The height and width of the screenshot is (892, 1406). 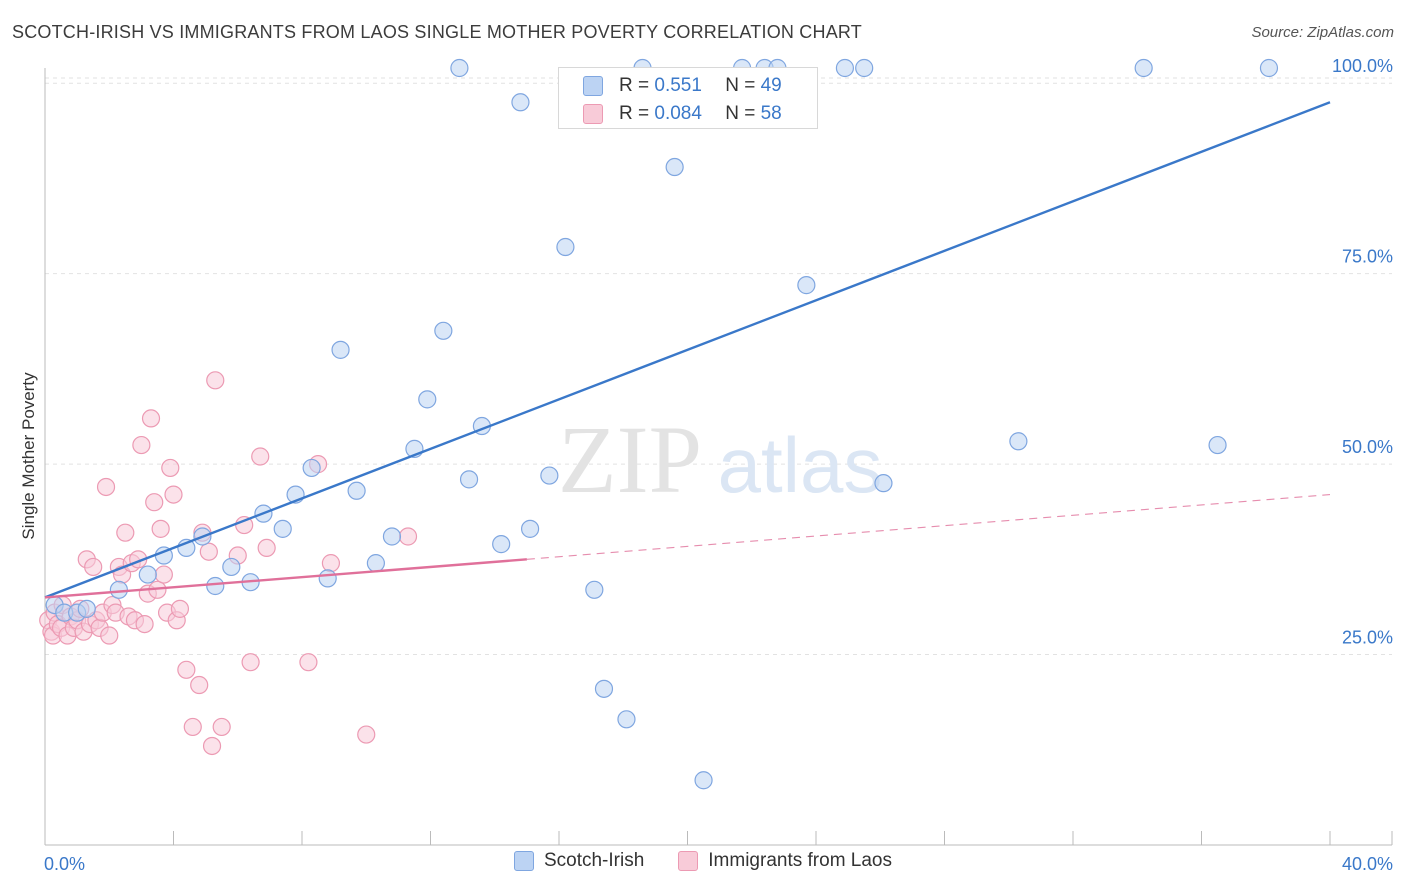 I want to click on legend-label-immigrants-from-laos: Immigrants from Laos, so click(x=800, y=860).